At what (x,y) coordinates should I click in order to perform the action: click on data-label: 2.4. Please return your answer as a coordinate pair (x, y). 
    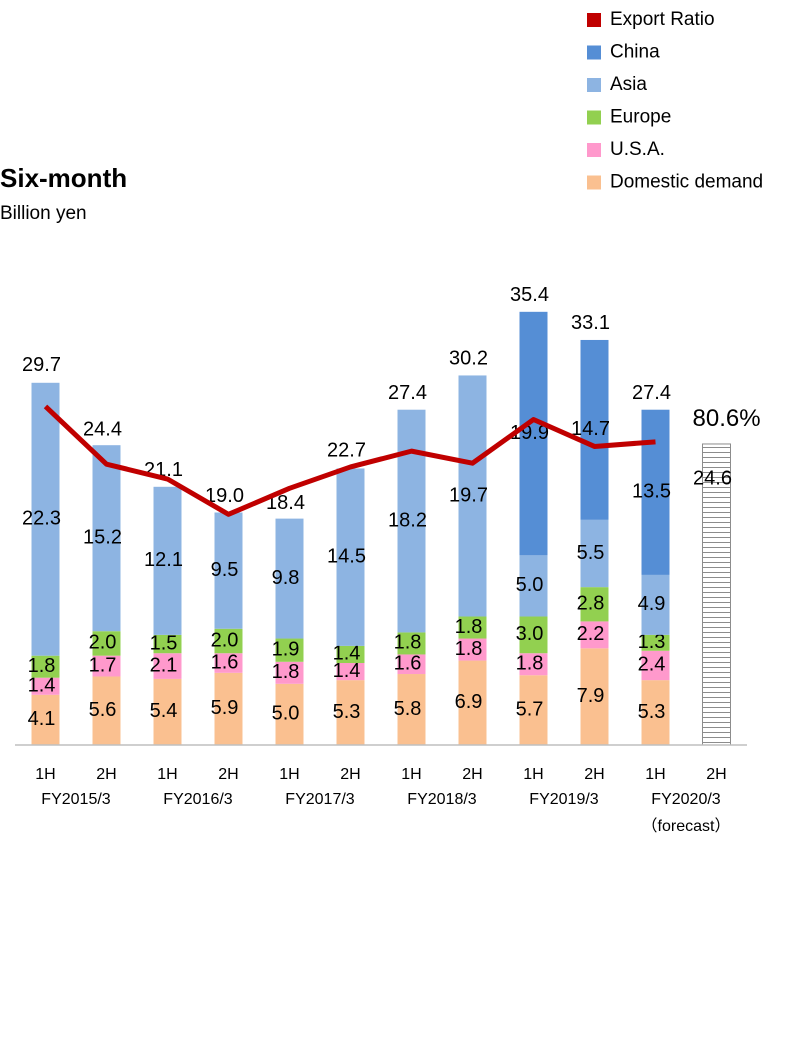
    Looking at the image, I should click on (652, 665).